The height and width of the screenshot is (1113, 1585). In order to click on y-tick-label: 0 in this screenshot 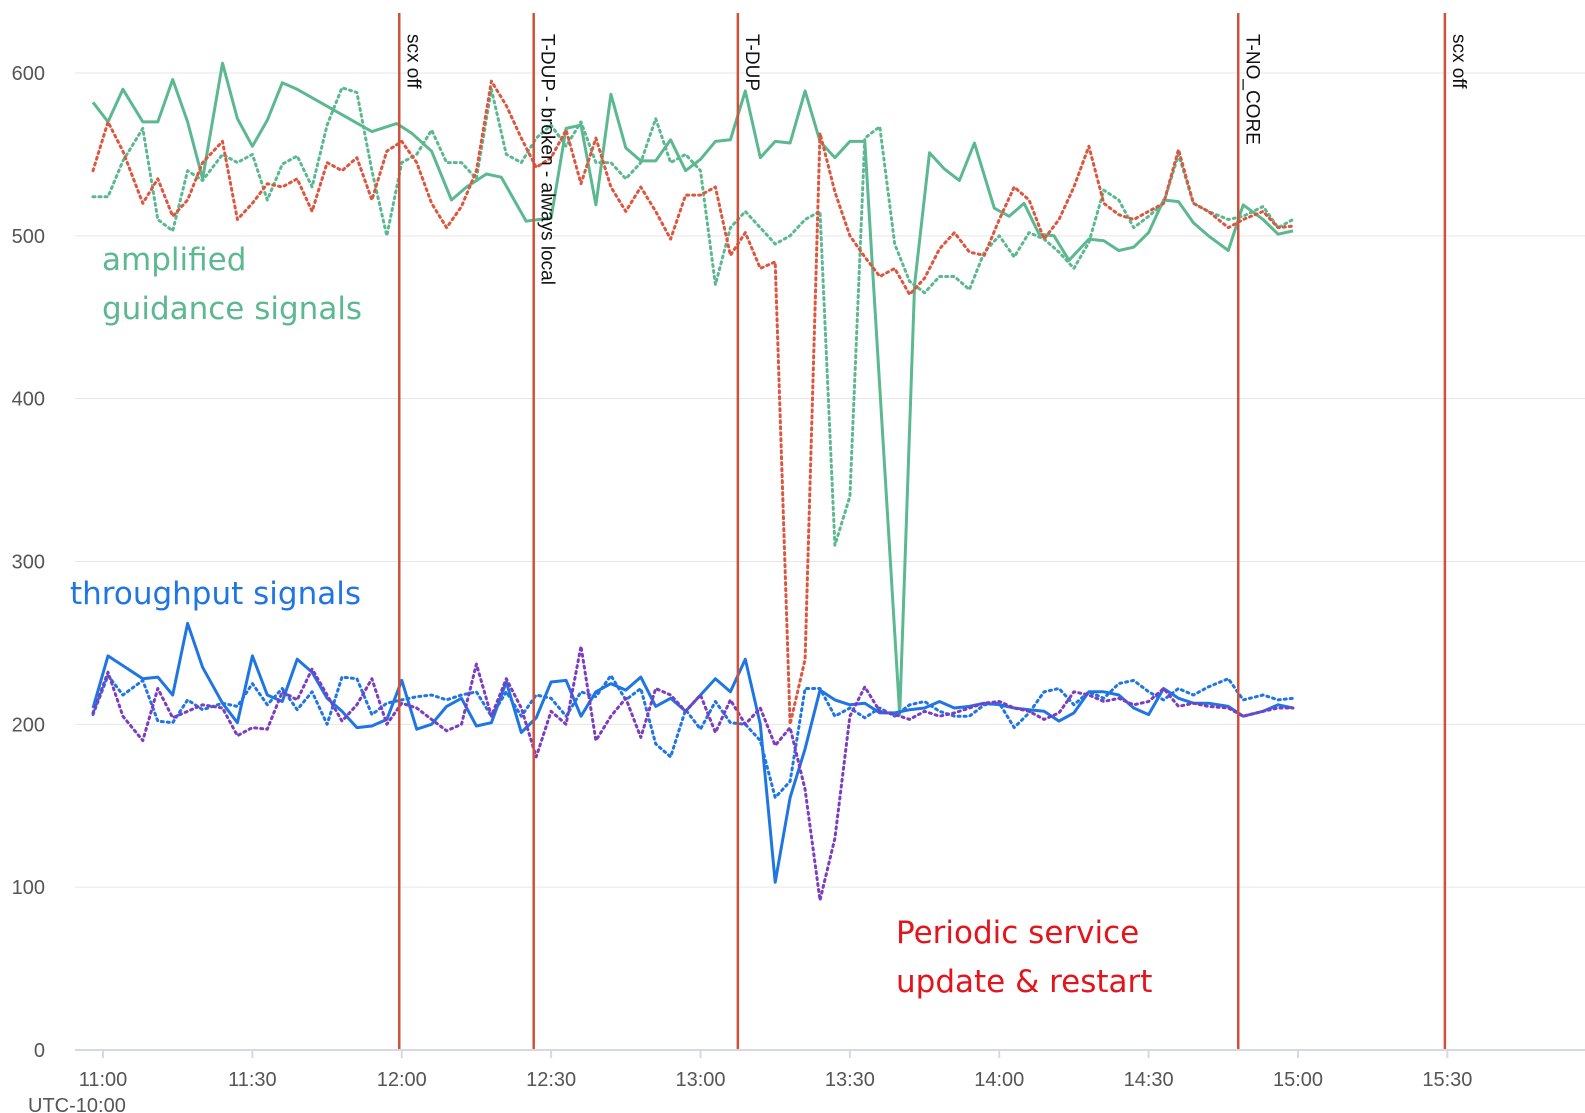, I will do `click(39, 1051)`.